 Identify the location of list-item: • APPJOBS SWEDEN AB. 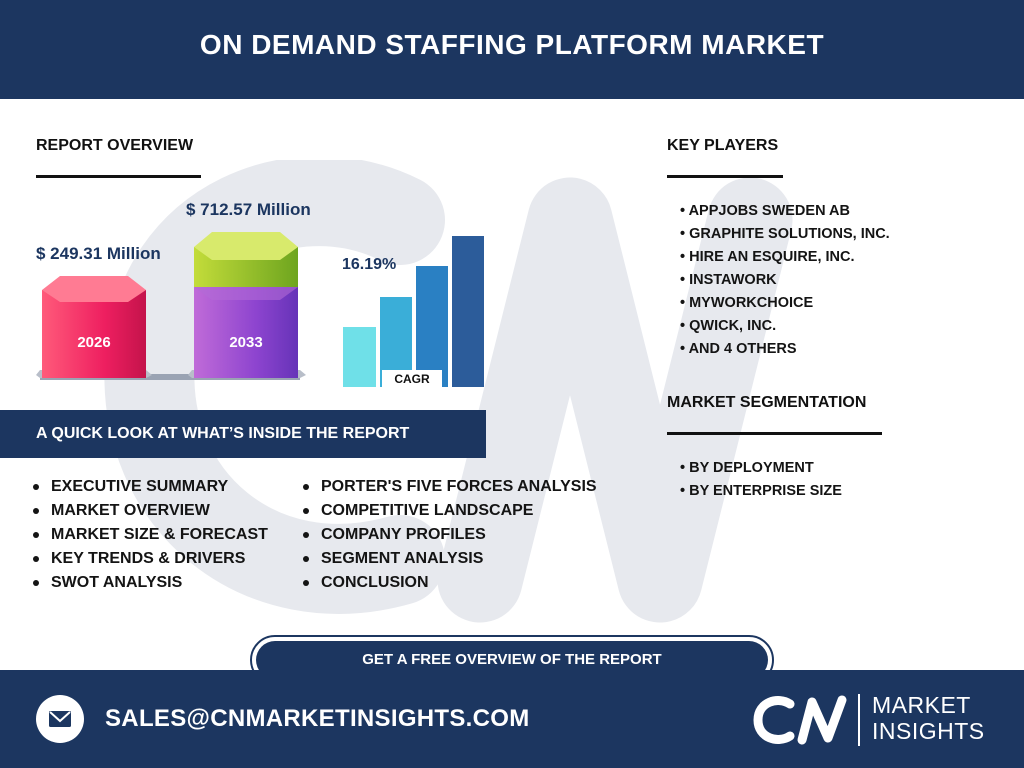
(765, 211).